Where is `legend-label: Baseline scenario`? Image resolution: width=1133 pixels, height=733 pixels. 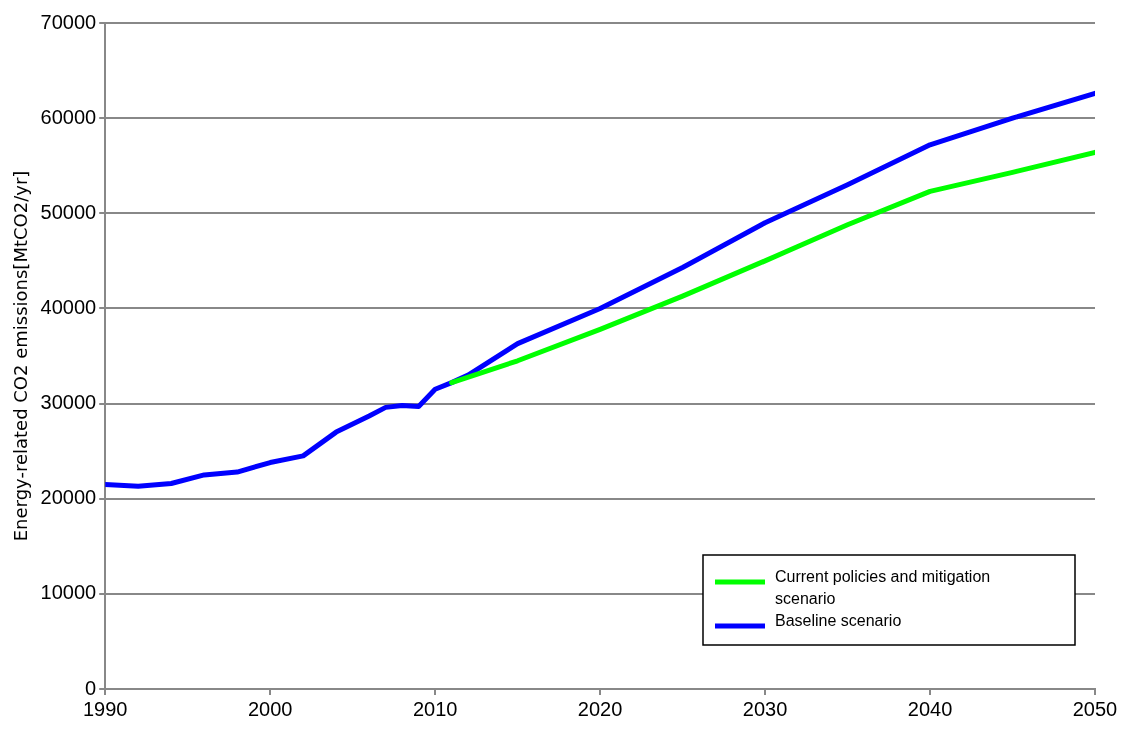 legend-label: Baseline scenario is located at coordinates (838, 621).